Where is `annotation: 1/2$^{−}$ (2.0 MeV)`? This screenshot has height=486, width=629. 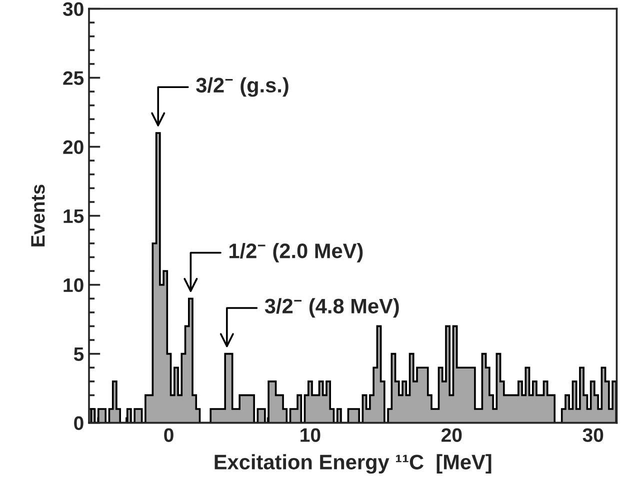
annotation: 1/2$^{−}$ (2.0 MeV) is located at coordinates (296, 252).